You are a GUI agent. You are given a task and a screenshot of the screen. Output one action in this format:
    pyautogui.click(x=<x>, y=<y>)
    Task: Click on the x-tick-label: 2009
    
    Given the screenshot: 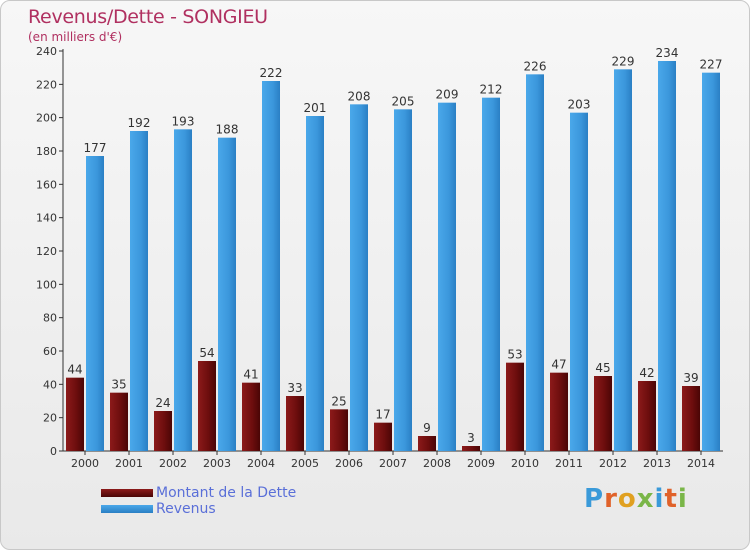 What is the action you would take?
    pyautogui.click(x=481, y=463)
    